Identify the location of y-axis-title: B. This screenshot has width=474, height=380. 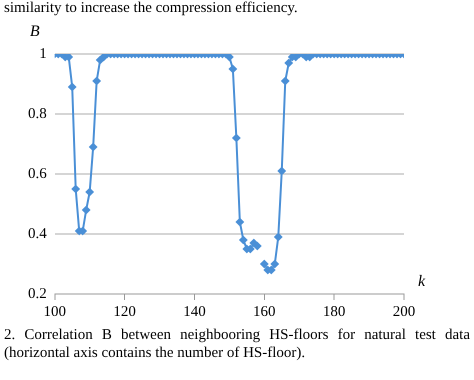
(35, 31).